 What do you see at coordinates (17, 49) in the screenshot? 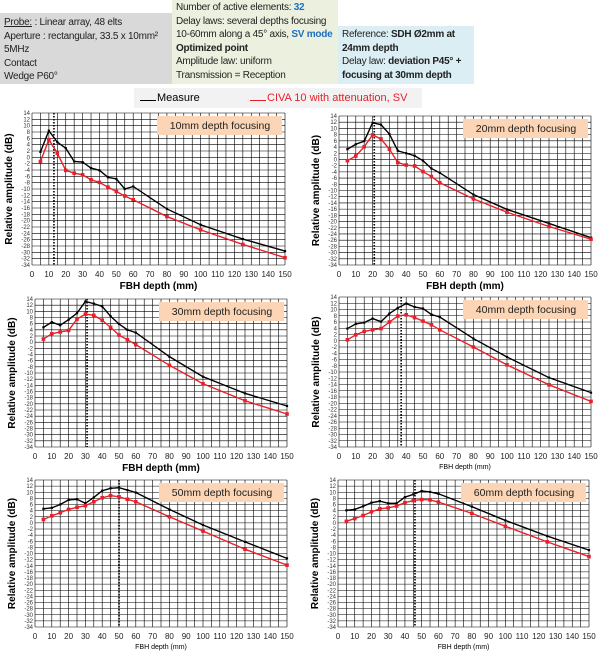
I see `probe-frequency: 5MHz` at bounding box center [17, 49].